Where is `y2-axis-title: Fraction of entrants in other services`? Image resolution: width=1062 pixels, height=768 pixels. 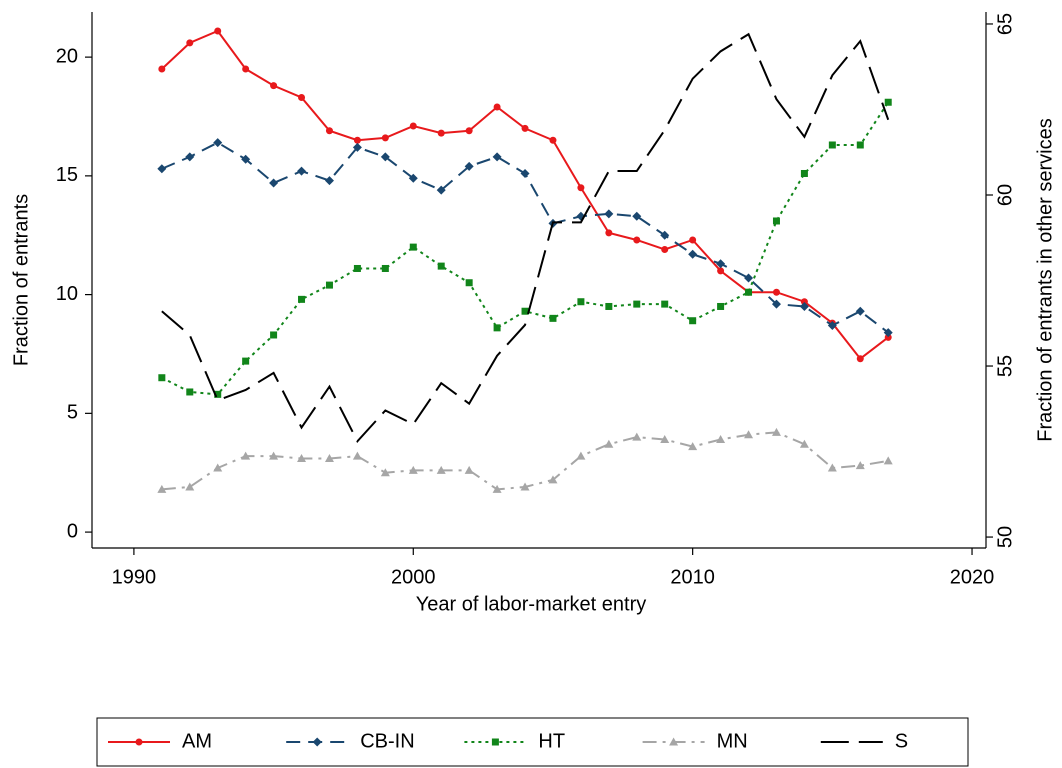
y2-axis-title: Fraction of entrants in other services is located at coordinates (1045, 279).